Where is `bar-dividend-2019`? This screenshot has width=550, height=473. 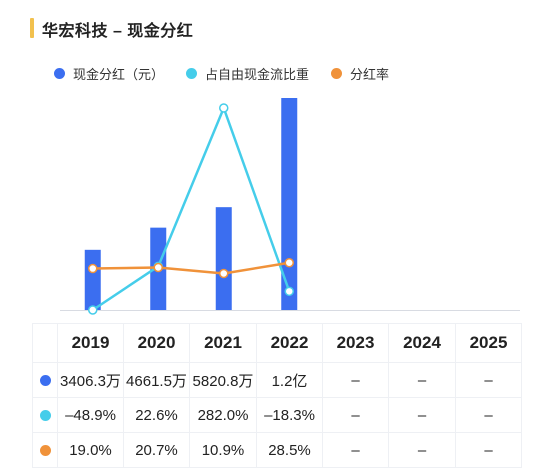 bar-dividend-2019 is located at coordinates (92, 279).